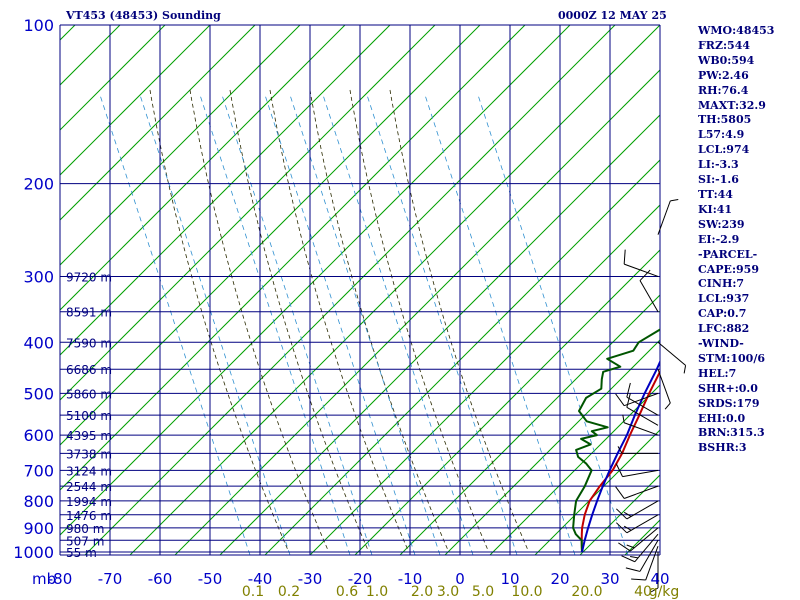 The image size is (800, 600). What do you see at coordinates (89, 416) in the screenshot?
I see `height-label: 5100 m` at bounding box center [89, 416].